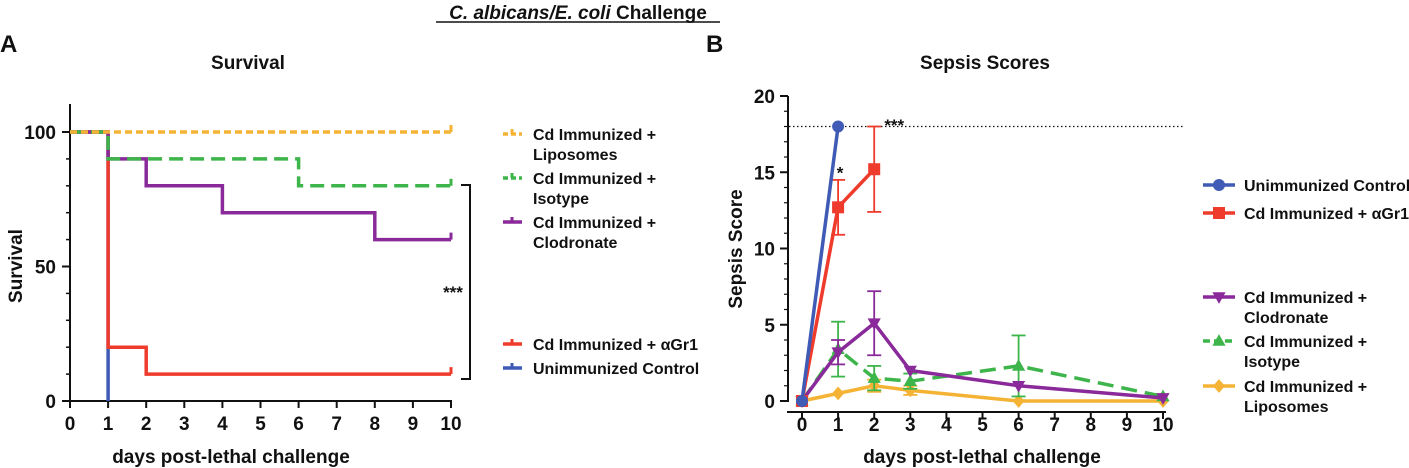 This screenshot has height=468, width=1409. I want to click on panel-b-title: Sepsis Scores, so click(985, 63).